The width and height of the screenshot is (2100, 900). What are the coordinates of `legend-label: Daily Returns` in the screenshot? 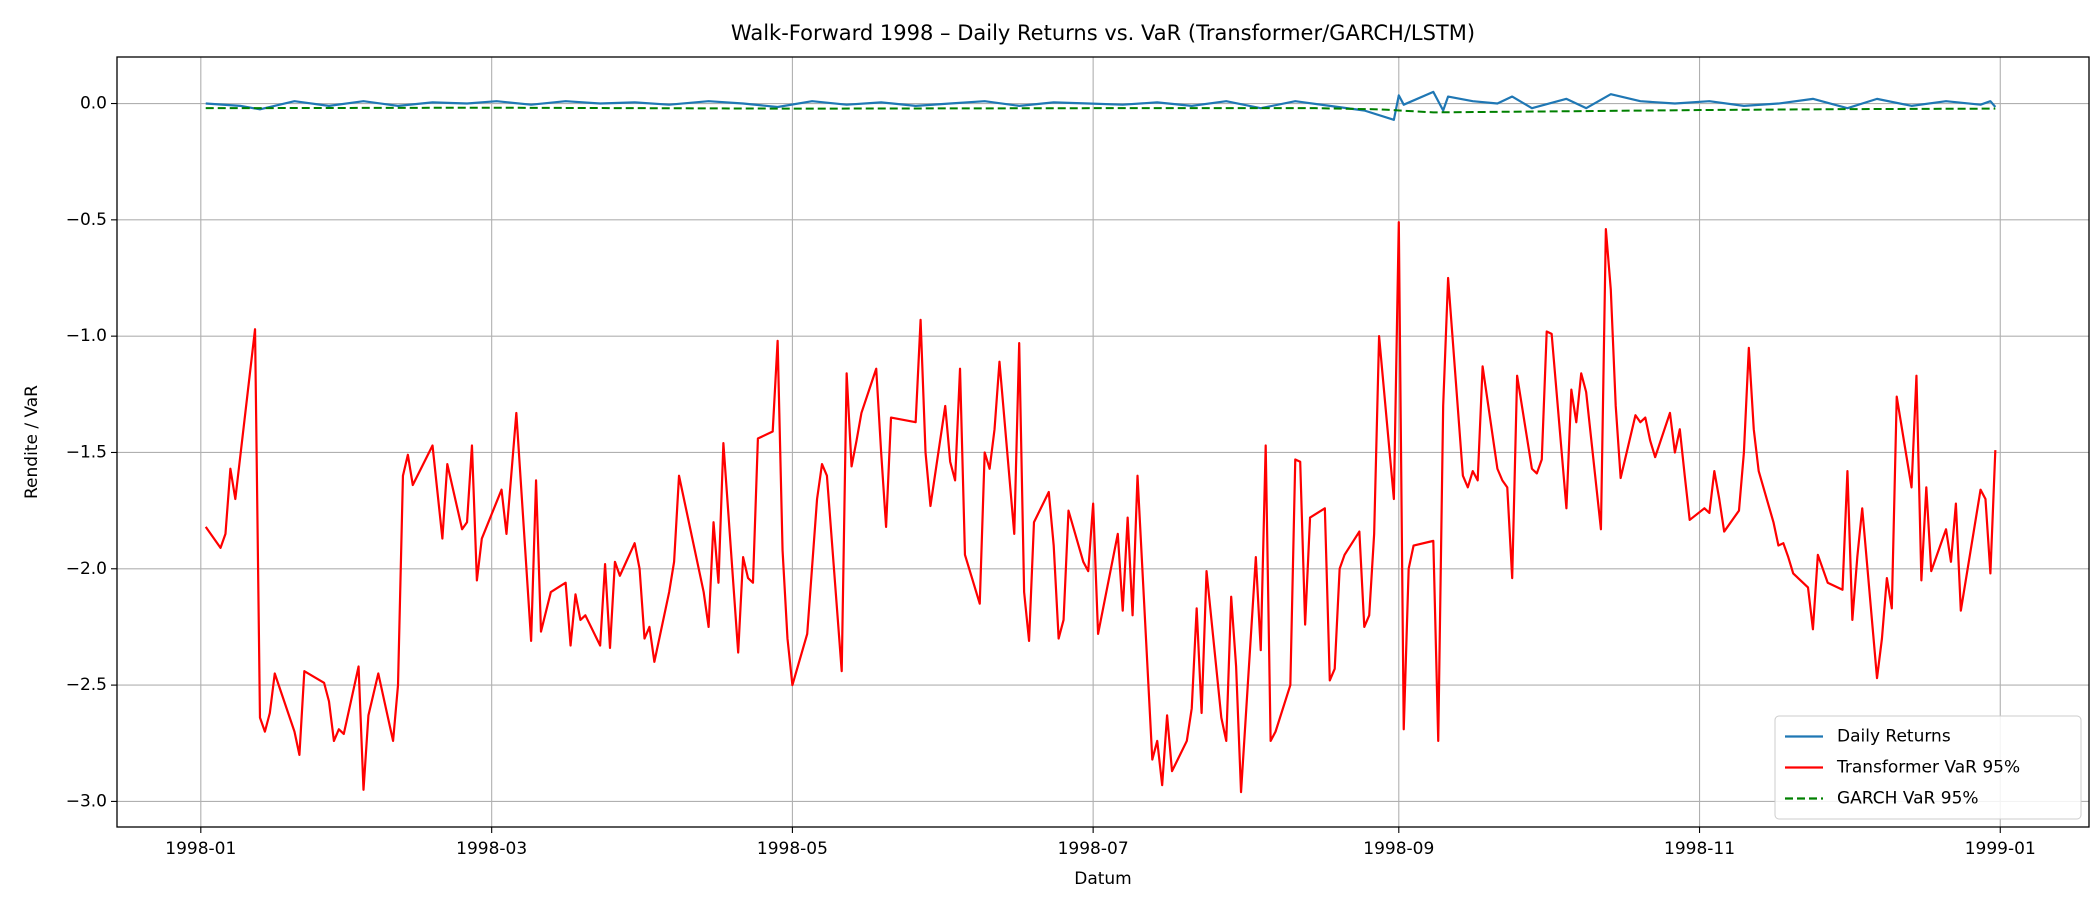 It's located at (1894, 737).